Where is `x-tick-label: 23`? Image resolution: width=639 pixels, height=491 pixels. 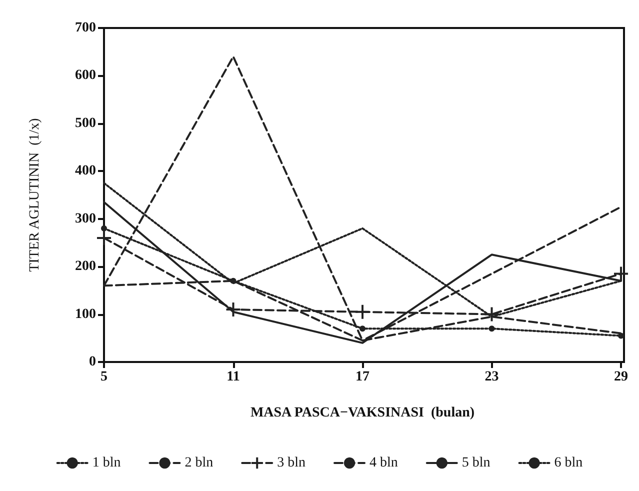 x-tick-label: 23 is located at coordinates (491, 377).